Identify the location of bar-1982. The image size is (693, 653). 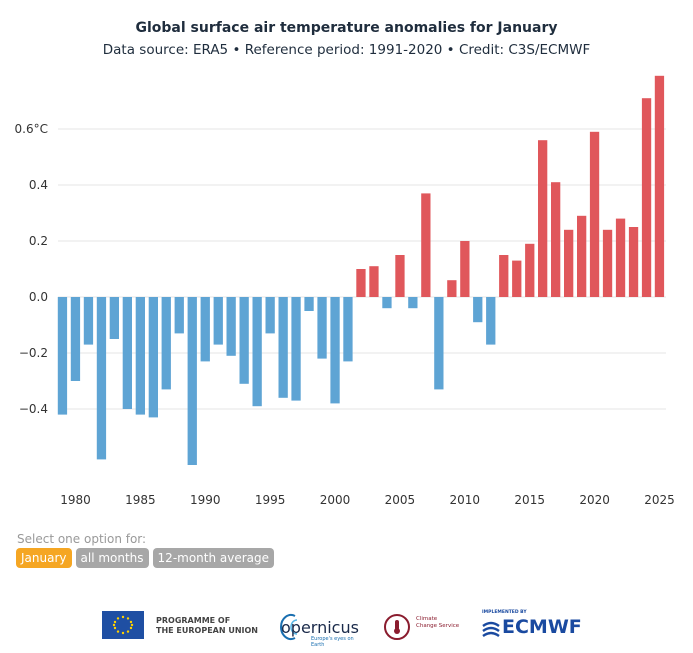
(101, 378).